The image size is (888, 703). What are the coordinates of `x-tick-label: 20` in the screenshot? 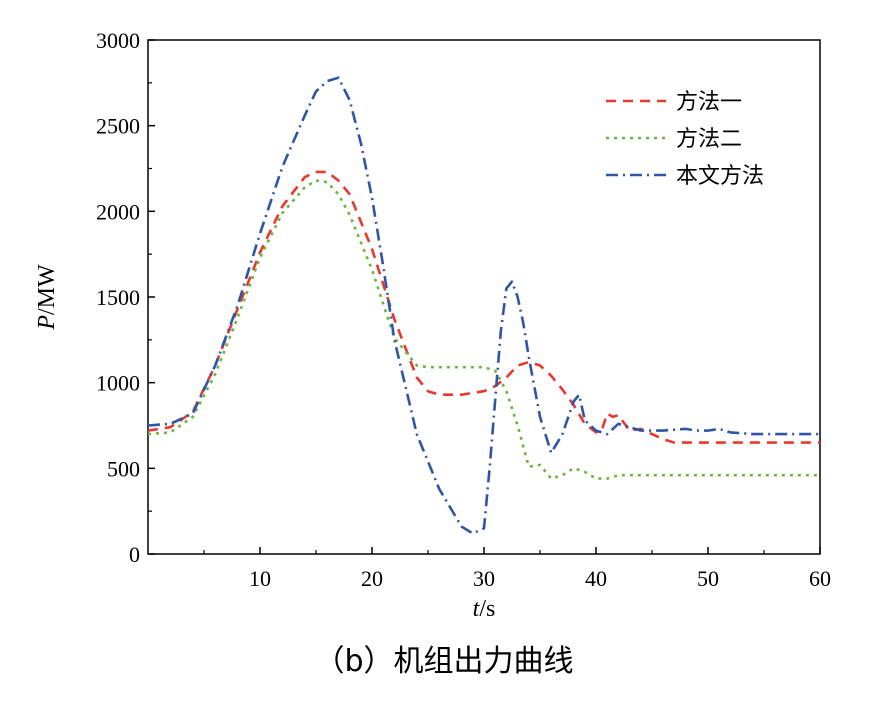 It's located at (372, 578).